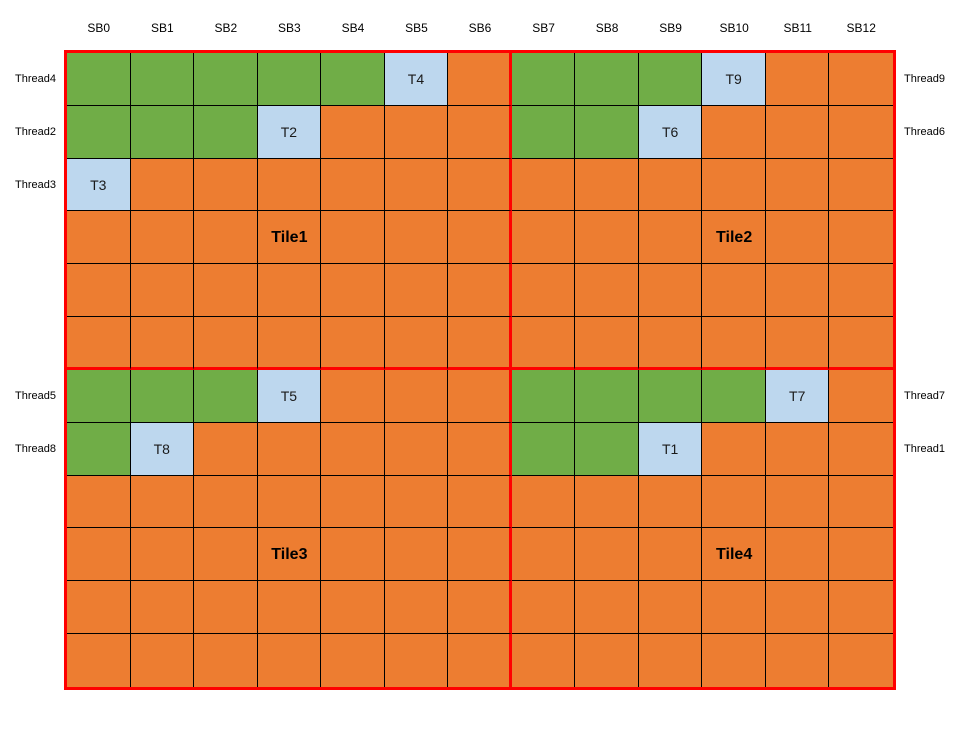 This screenshot has height=743, width=961. Describe the element at coordinates (734, 449) in the screenshot. I see `grid-cell-pending-r7-c10` at that location.